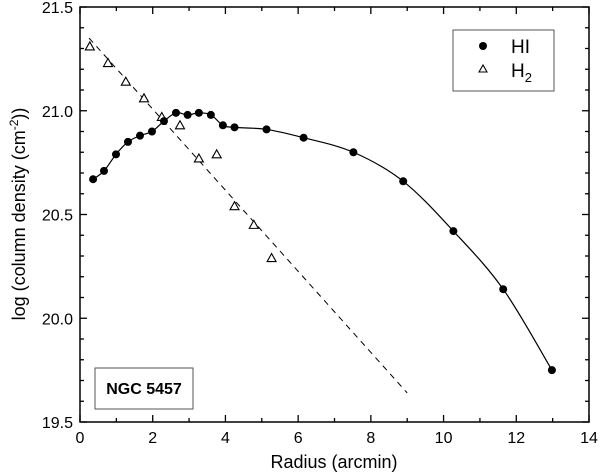 This screenshot has width=600, height=473. I want to click on legend: HI H2, so click(503, 60).